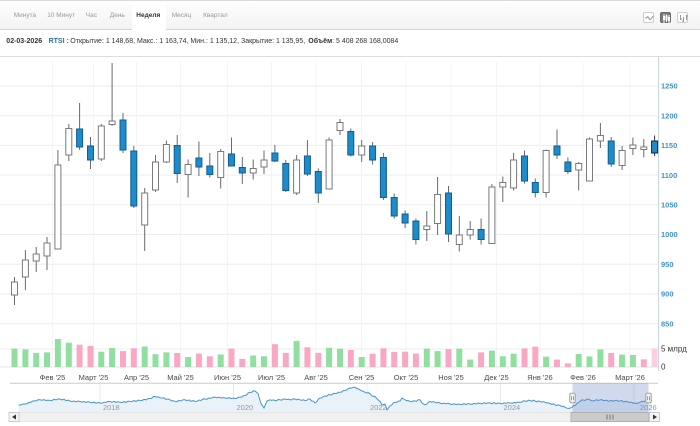 The image size is (700, 426). What do you see at coordinates (669, 205) in the screenshot?
I see `svg-text: 1050` at bounding box center [669, 205].